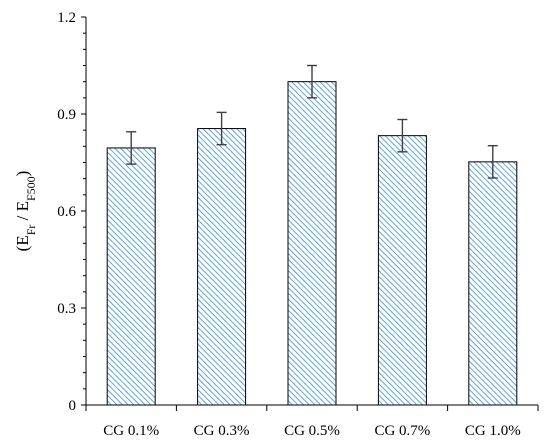  I want to click on x-tick-label: CG 0.5%, so click(312, 431).